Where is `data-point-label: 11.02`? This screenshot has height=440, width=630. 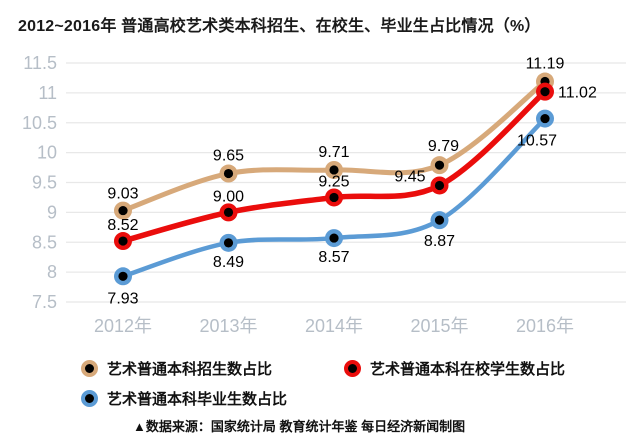 data-point-label: 11.02 is located at coordinates (577, 93).